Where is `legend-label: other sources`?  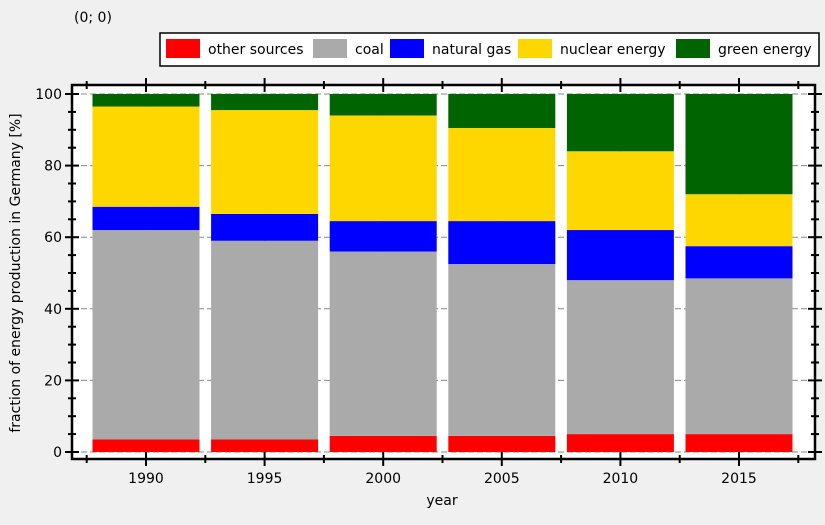
legend-label: other sources is located at coordinates (256, 50).